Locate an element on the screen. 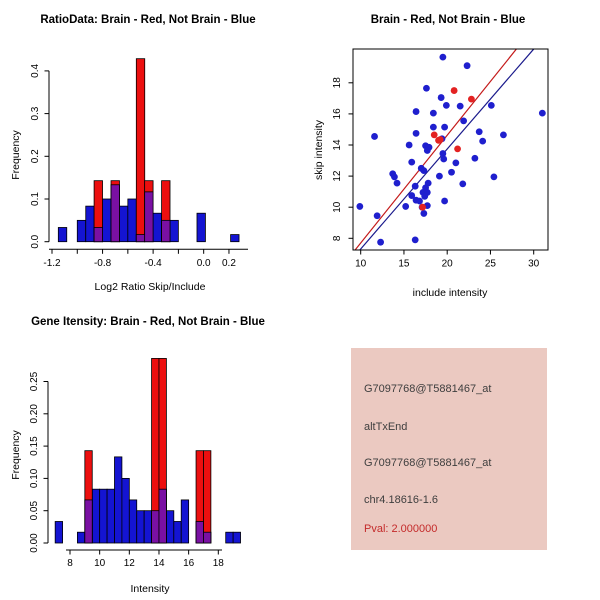 The image size is (600, 600). y-axis is located at coordinates (47, 156).